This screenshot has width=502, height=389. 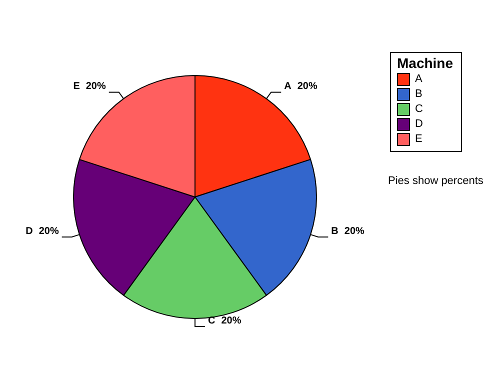 I want to click on legend-label: E, so click(x=418, y=139).